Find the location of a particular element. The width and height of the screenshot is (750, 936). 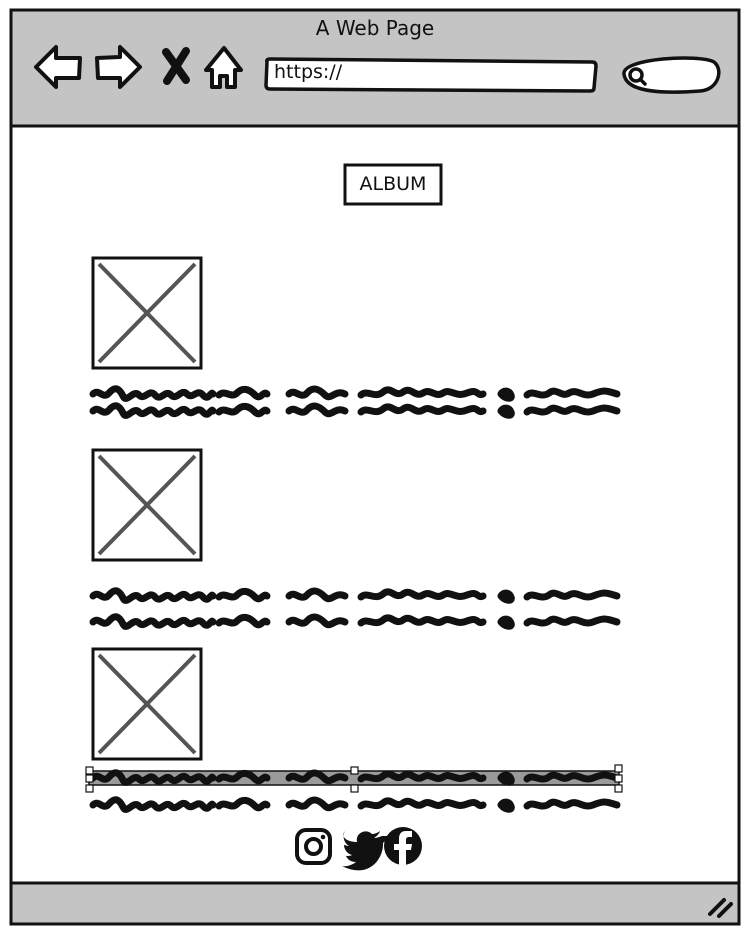

forward-arrow-icon is located at coordinates (118, 67).